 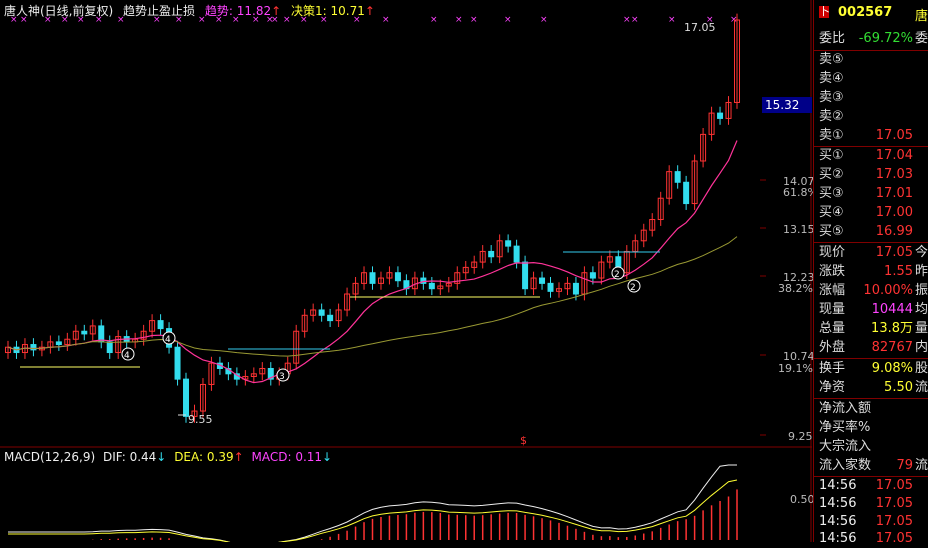 What do you see at coordinates (523, 440) in the screenshot?
I see `s-marker: $` at bounding box center [523, 440].